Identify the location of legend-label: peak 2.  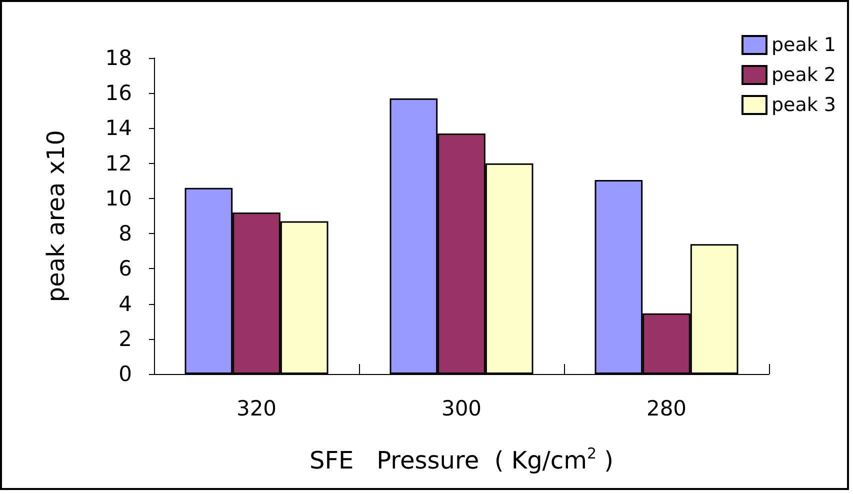
(803, 75).